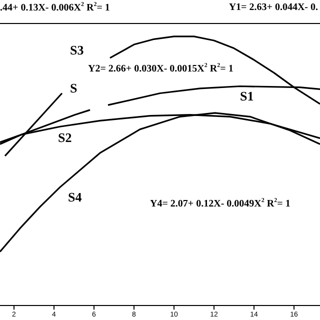  Describe the element at coordinates (161, 68) in the screenshot. I see `annotation: Y2= 2.66+ 0.030X- 0.0015X$^{2}$ R$^{2}$= 1` at that location.